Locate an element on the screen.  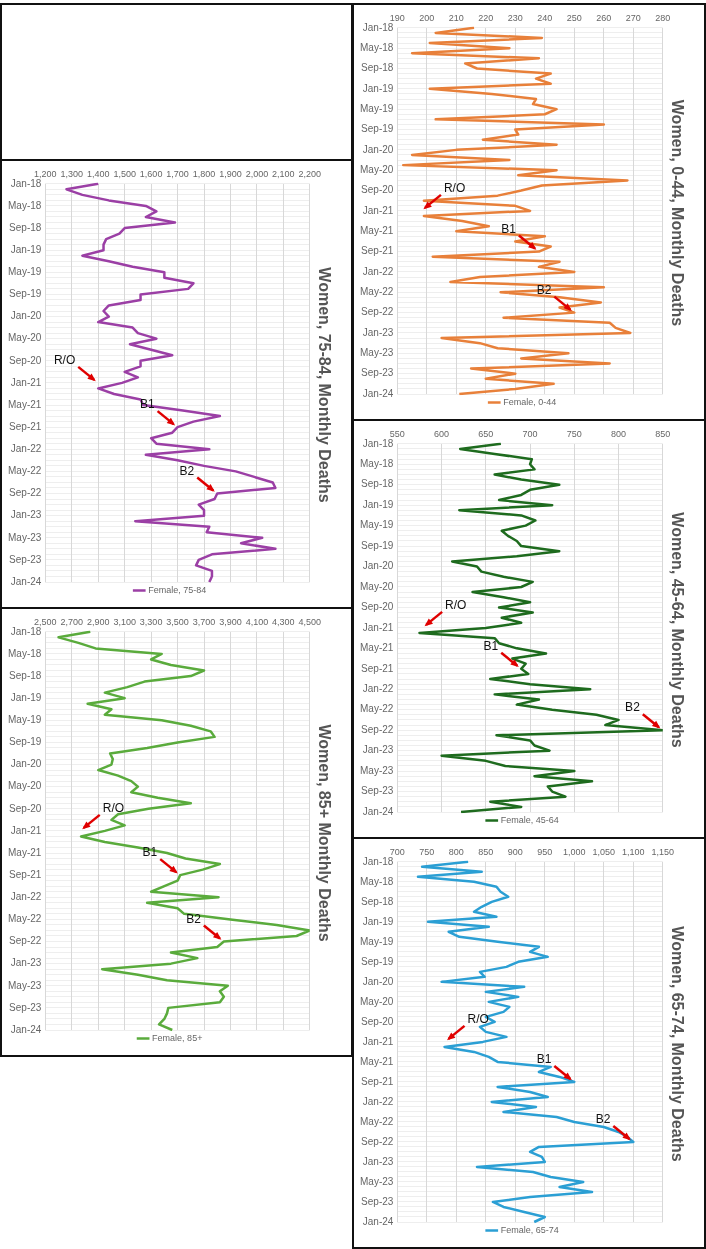
x-tick-label: 1,050 is located at coordinates (604, 851).